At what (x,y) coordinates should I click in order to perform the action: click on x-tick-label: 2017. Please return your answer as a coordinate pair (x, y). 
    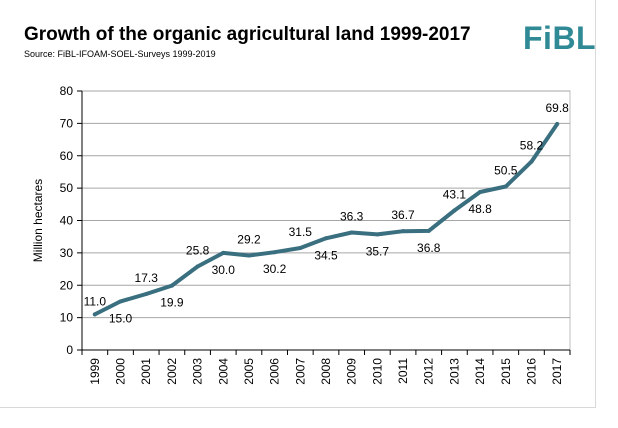
    Looking at the image, I should click on (557, 371).